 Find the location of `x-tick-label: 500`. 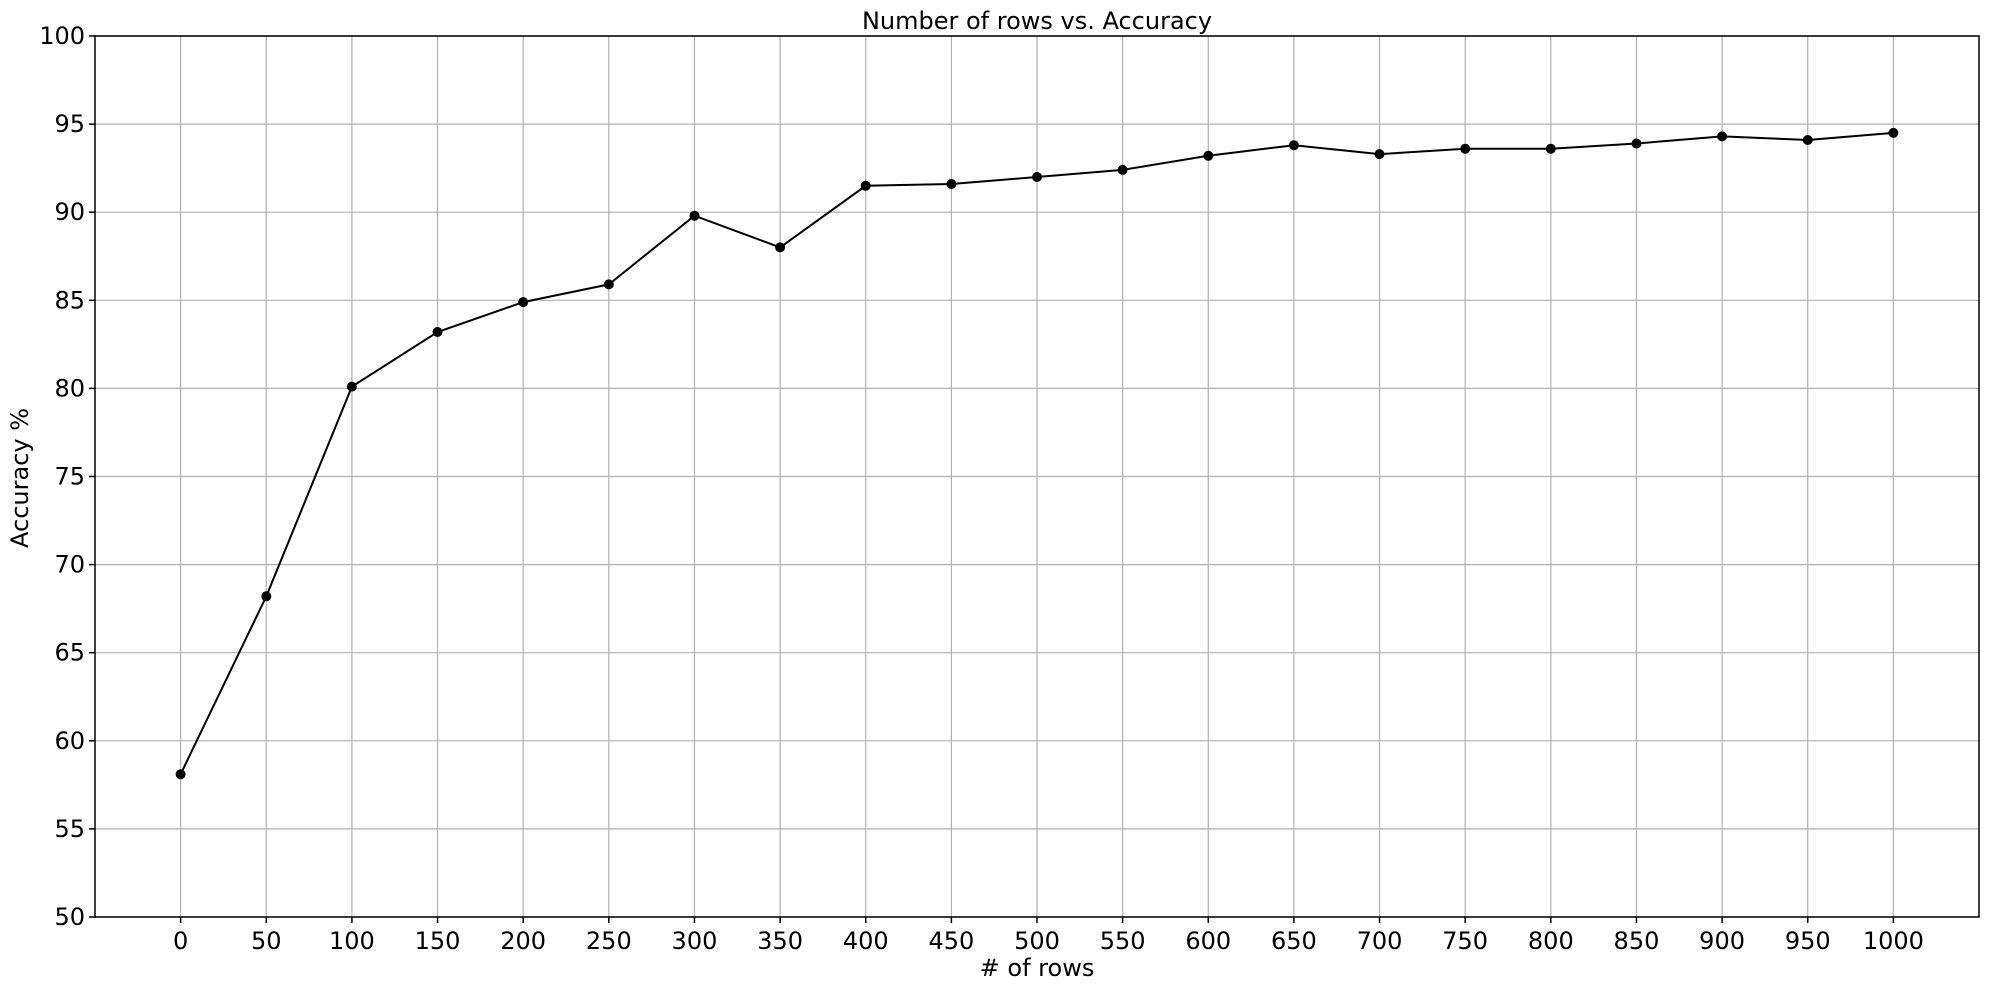

x-tick-label: 500 is located at coordinates (1037, 941).